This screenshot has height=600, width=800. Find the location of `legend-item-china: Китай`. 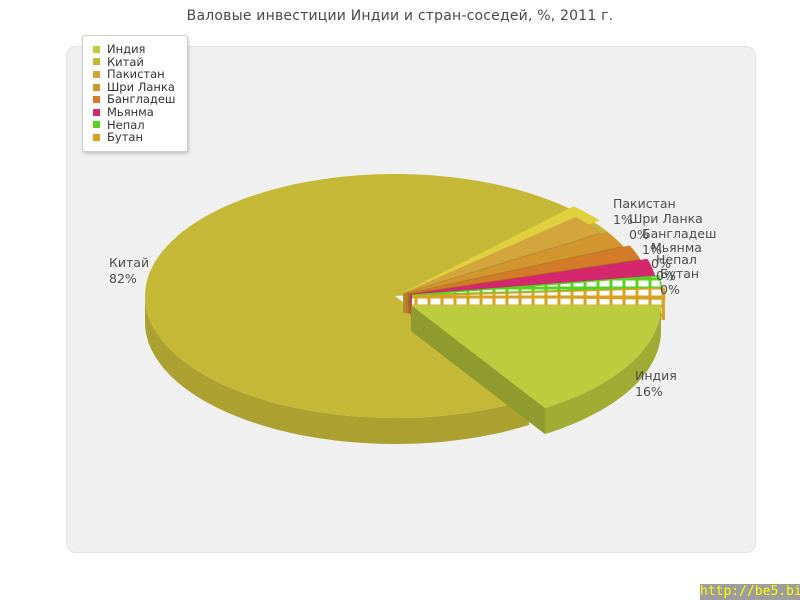

legend-item-china: Китай is located at coordinates (134, 61).